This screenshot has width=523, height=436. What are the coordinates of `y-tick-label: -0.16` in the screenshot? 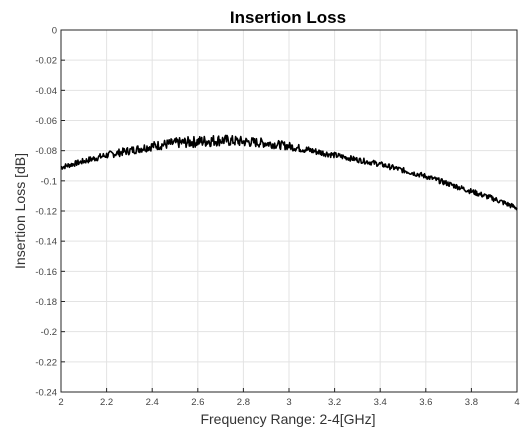 It's located at (46, 272).